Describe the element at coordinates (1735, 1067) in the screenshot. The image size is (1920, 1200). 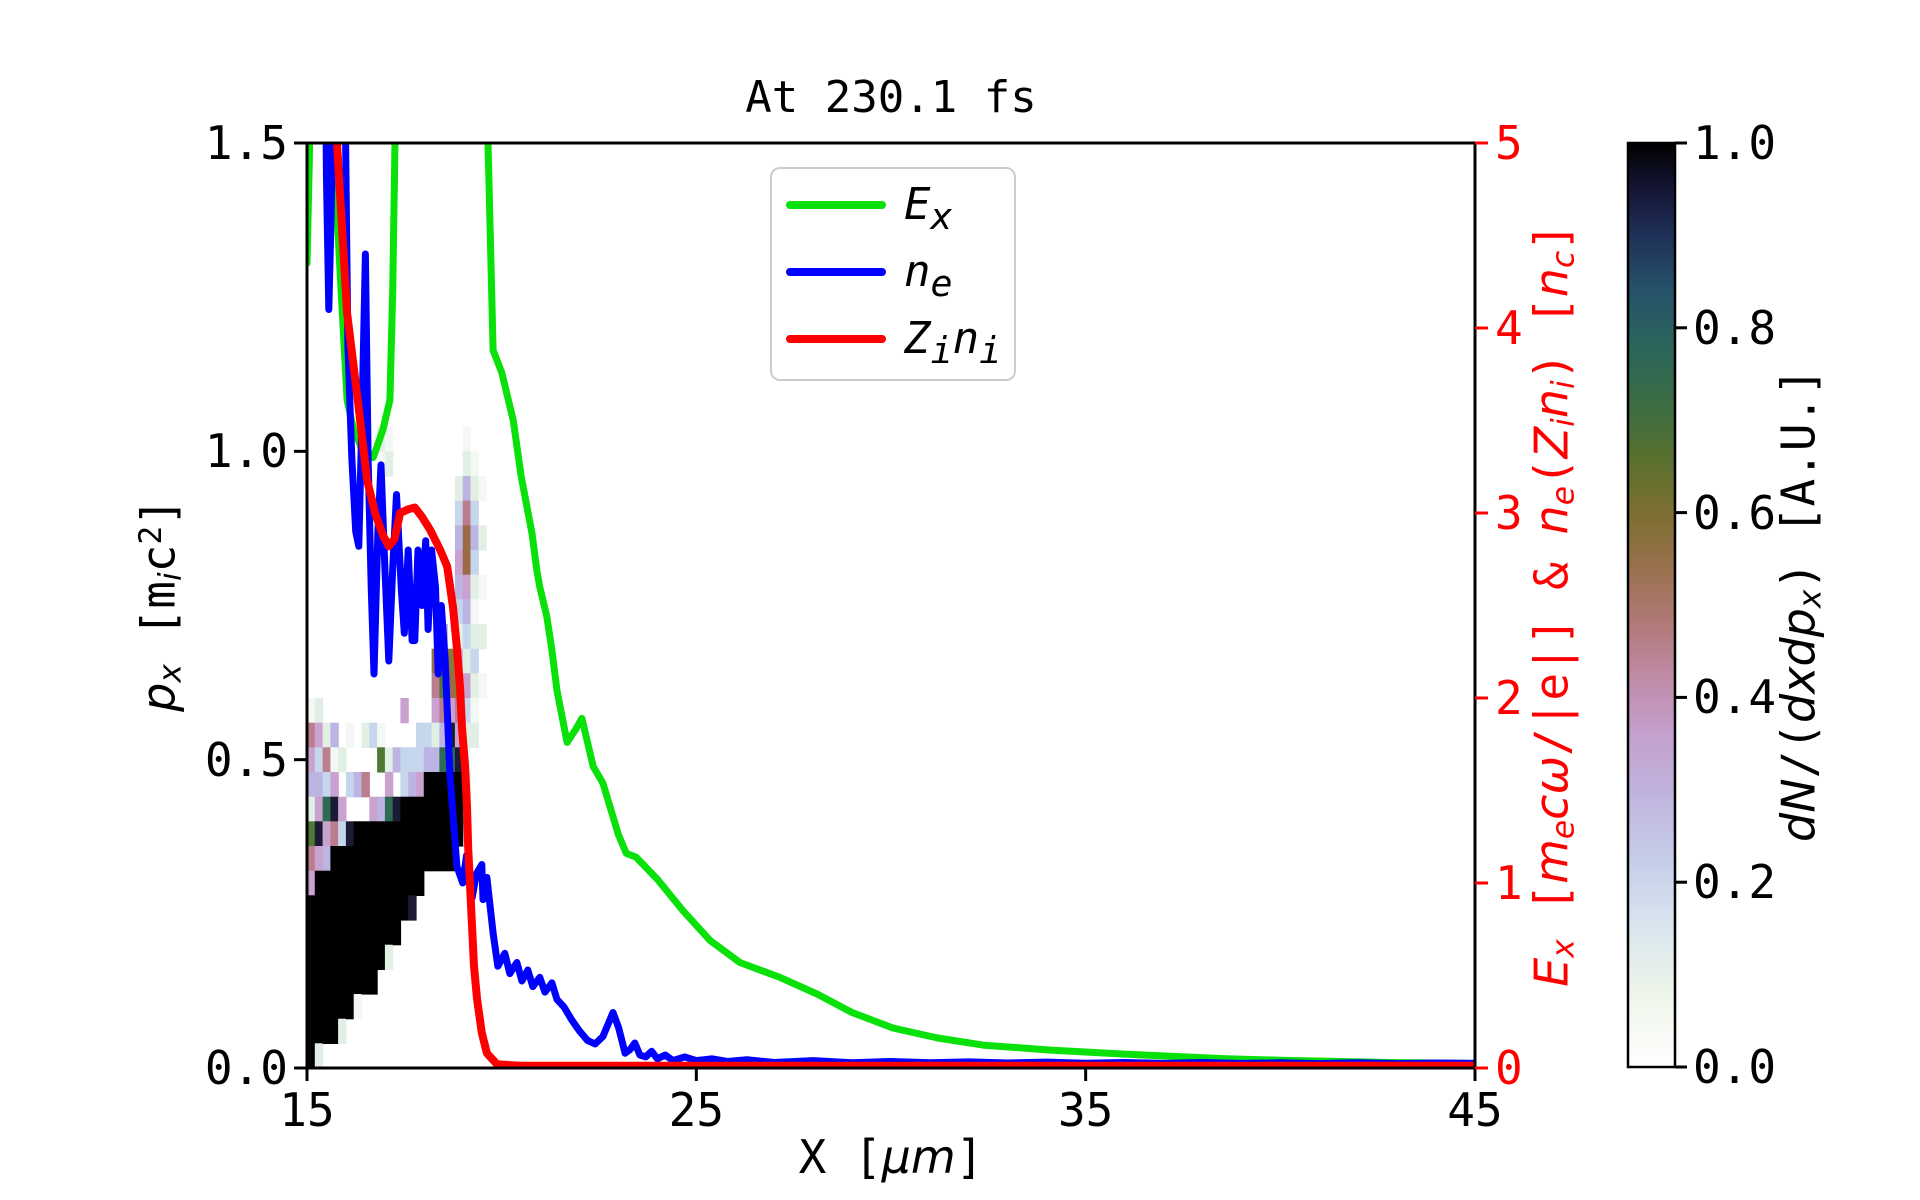
I see `colorbar-tick-label-0.0: 0.0` at that location.